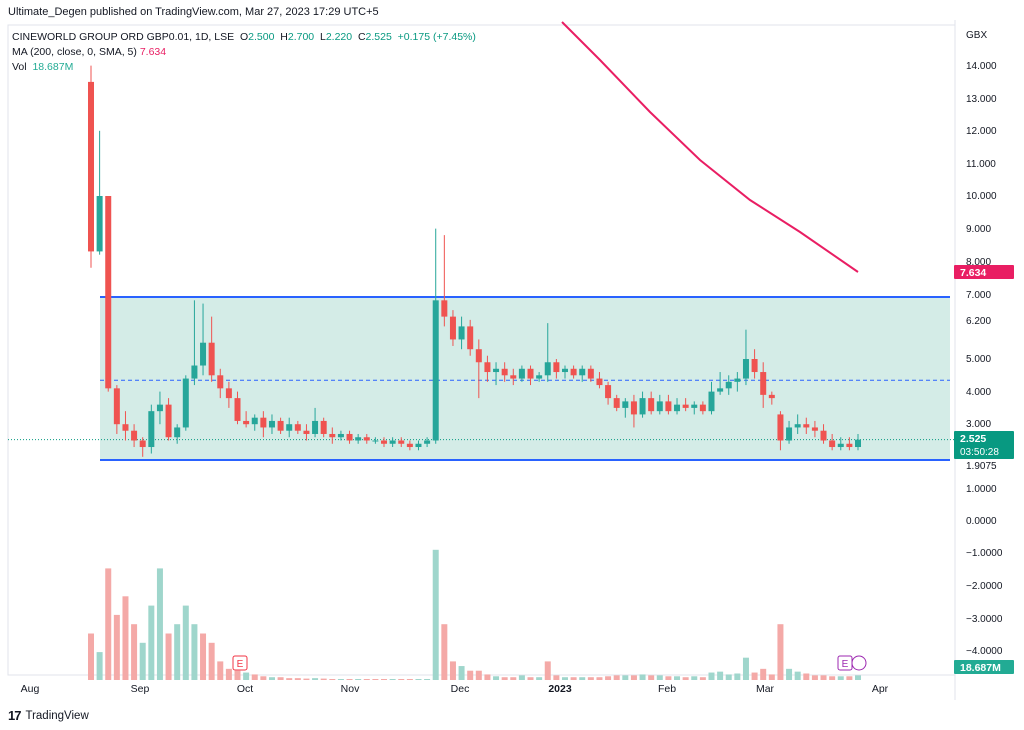 The width and height of the screenshot is (1024, 730). What do you see at coordinates (981, 466) in the screenshot?
I see `y-tick-label: 1.9075` at bounding box center [981, 466].